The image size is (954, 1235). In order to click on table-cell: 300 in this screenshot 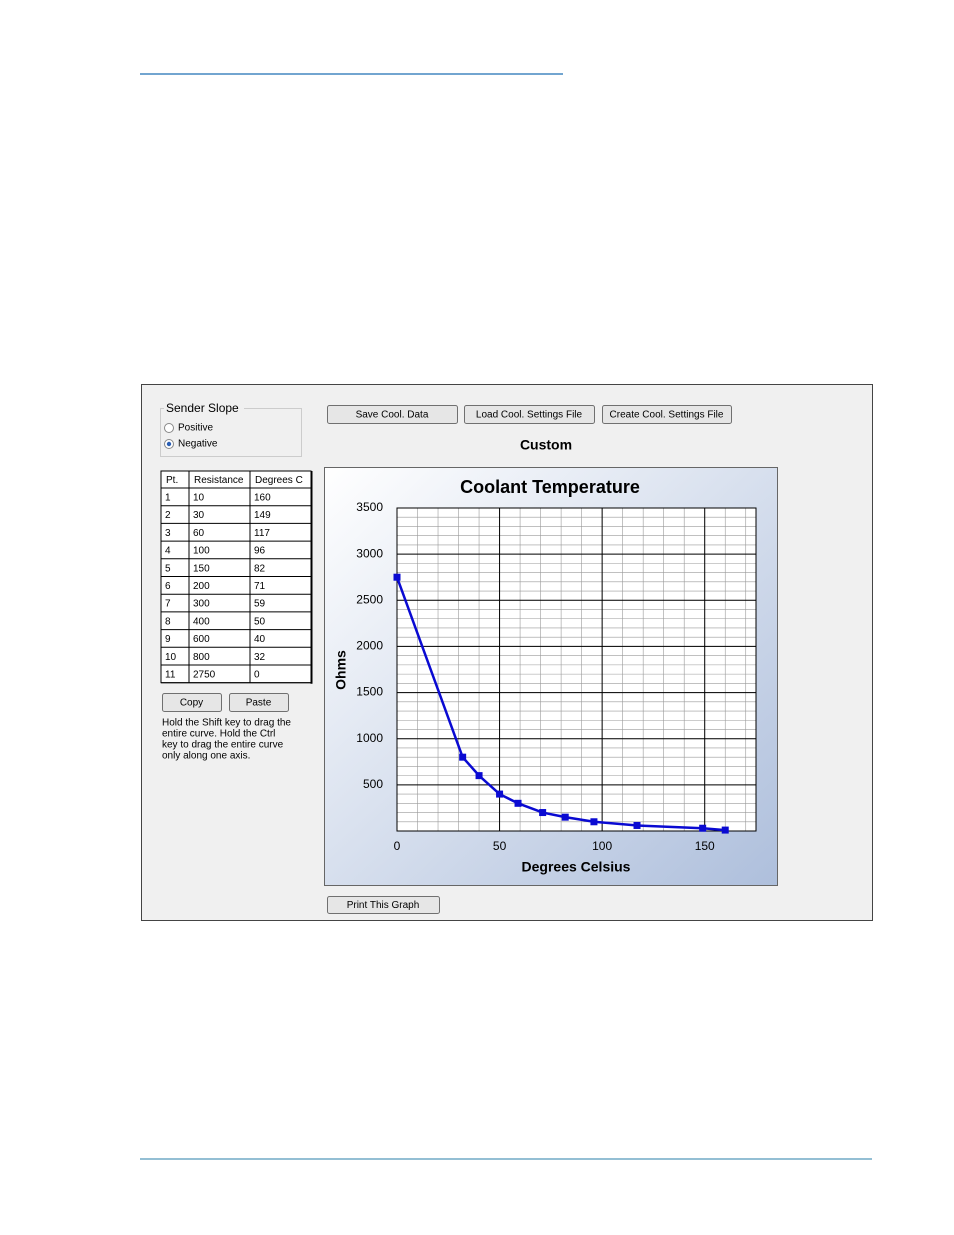, I will do `click(201, 604)`.